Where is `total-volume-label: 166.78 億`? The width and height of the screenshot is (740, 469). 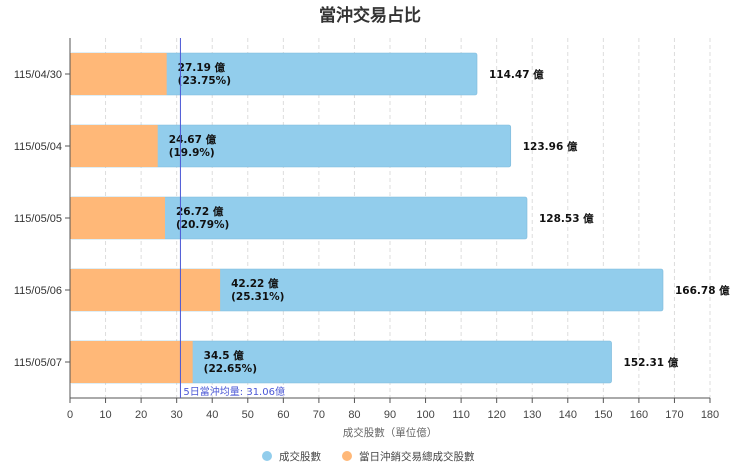
total-volume-label: 166.78 億 is located at coordinates (702, 290).